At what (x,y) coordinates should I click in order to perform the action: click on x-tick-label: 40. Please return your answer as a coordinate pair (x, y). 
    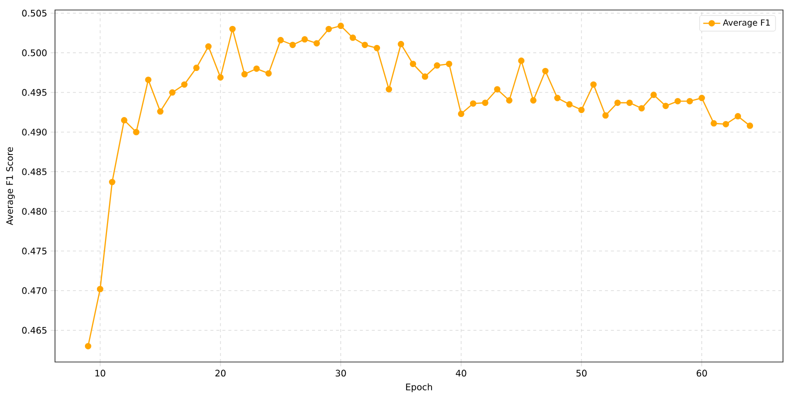
    Looking at the image, I should click on (461, 373).